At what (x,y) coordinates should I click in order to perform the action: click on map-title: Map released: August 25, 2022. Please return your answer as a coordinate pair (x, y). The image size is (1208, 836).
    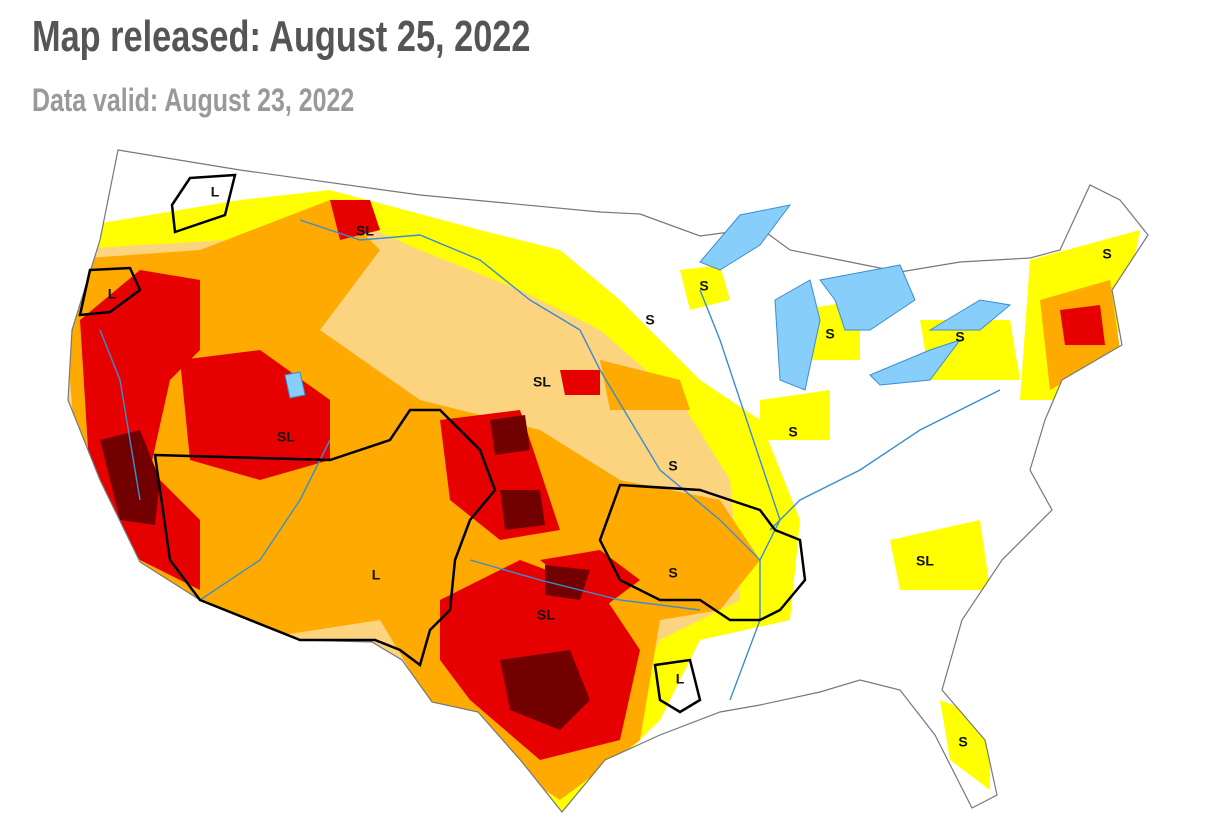
    Looking at the image, I should click on (281, 36).